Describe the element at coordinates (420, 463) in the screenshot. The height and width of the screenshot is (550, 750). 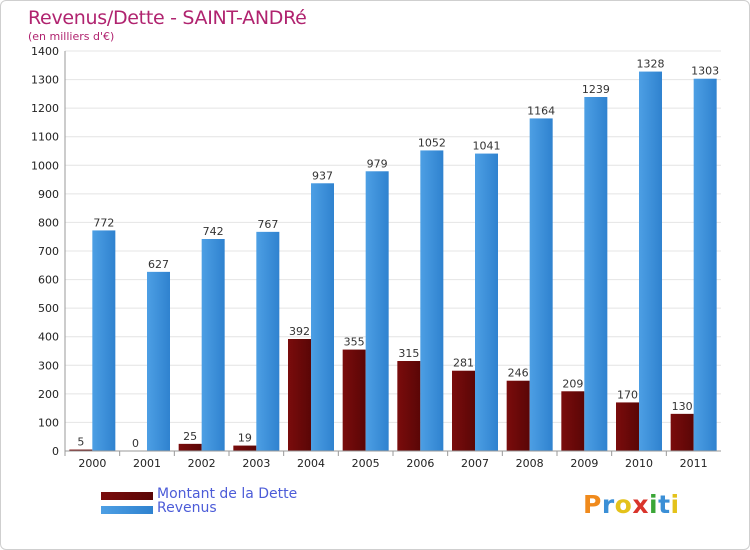
I see `x-tick-label: 2006` at that location.